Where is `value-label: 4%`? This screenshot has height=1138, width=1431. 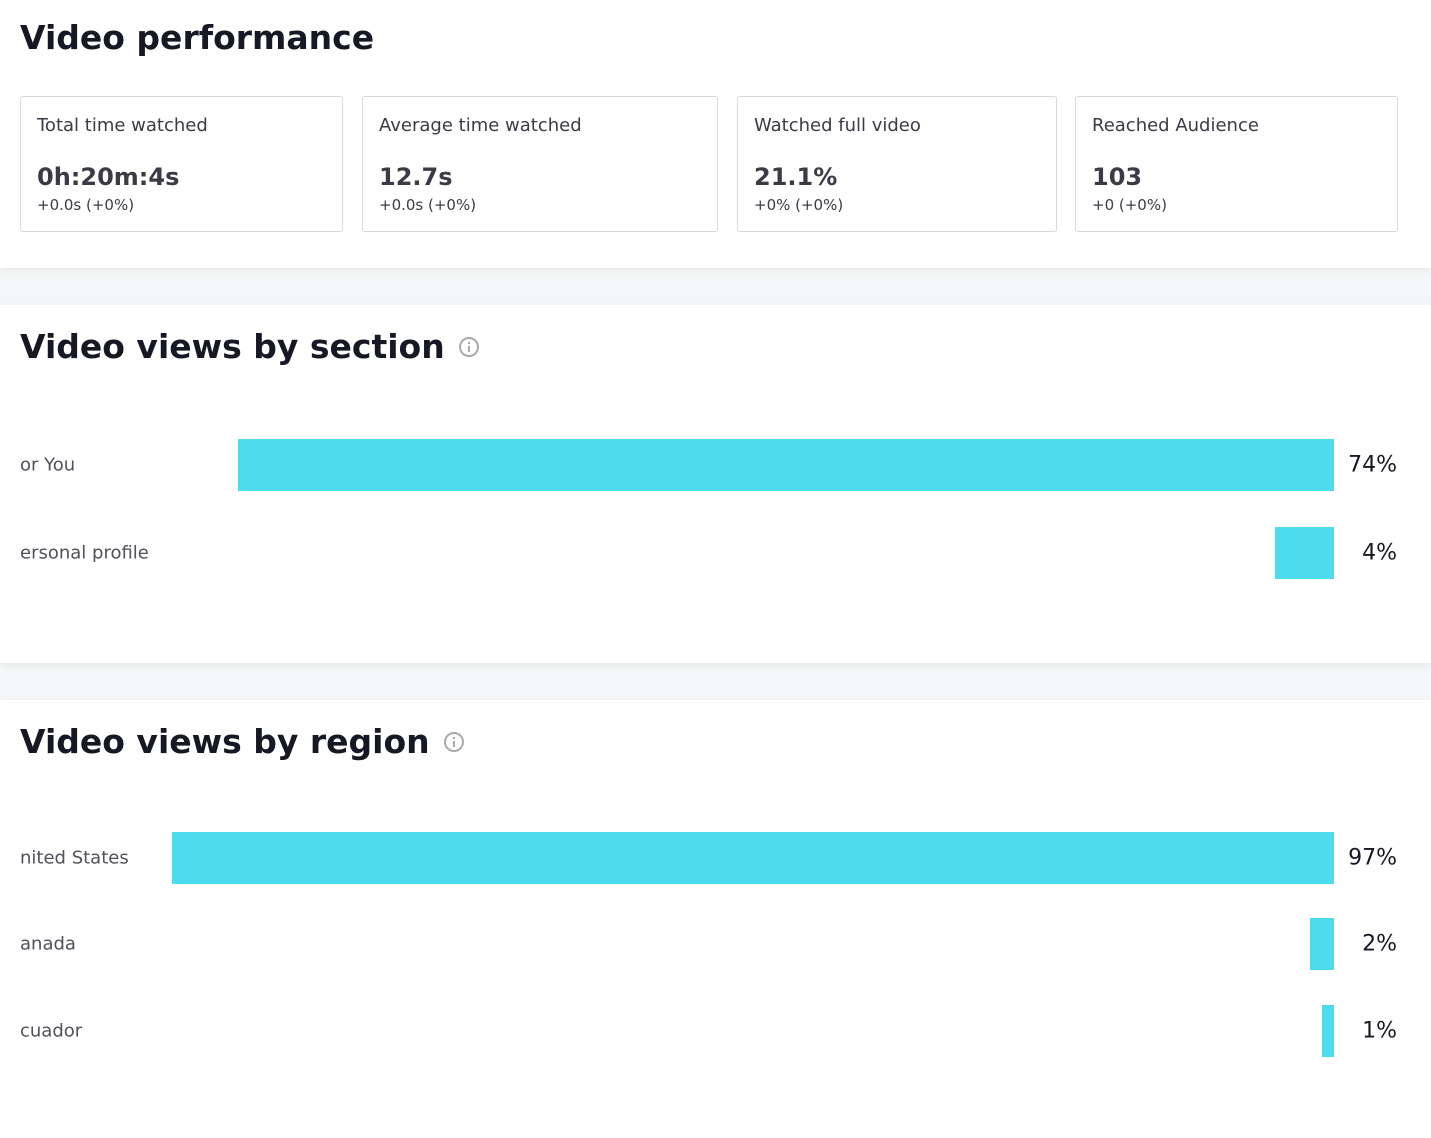
value-label: 4% is located at coordinates (1379, 553).